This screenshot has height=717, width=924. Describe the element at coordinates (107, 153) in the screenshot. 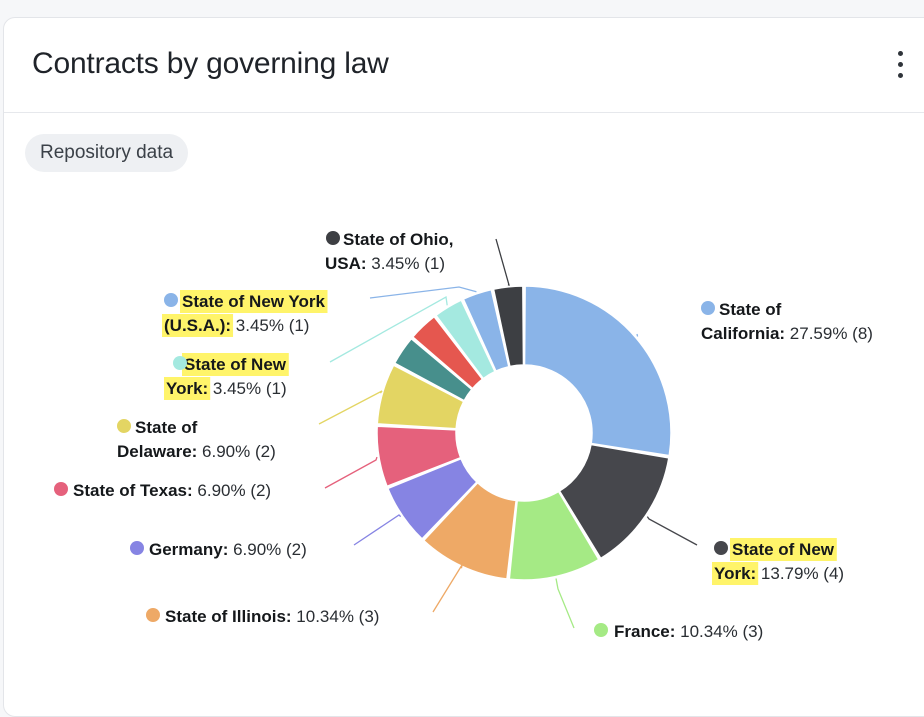

I see `repository-data-tag: Repository data` at that location.